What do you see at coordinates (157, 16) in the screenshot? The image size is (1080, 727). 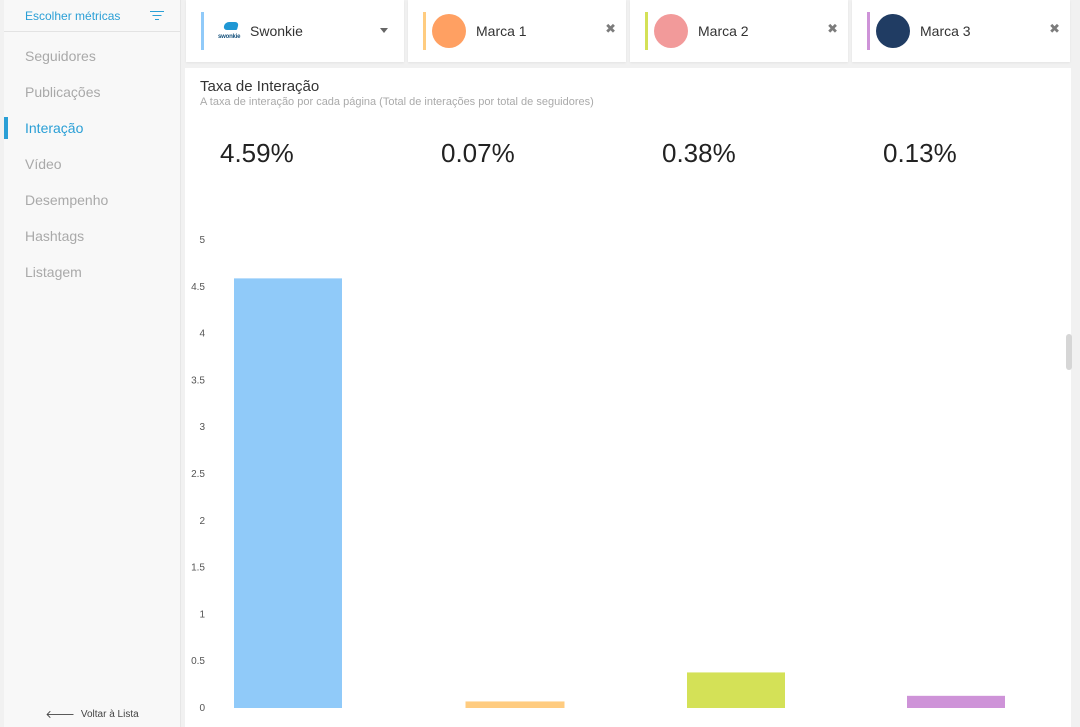 I see `filter-icon` at bounding box center [157, 16].